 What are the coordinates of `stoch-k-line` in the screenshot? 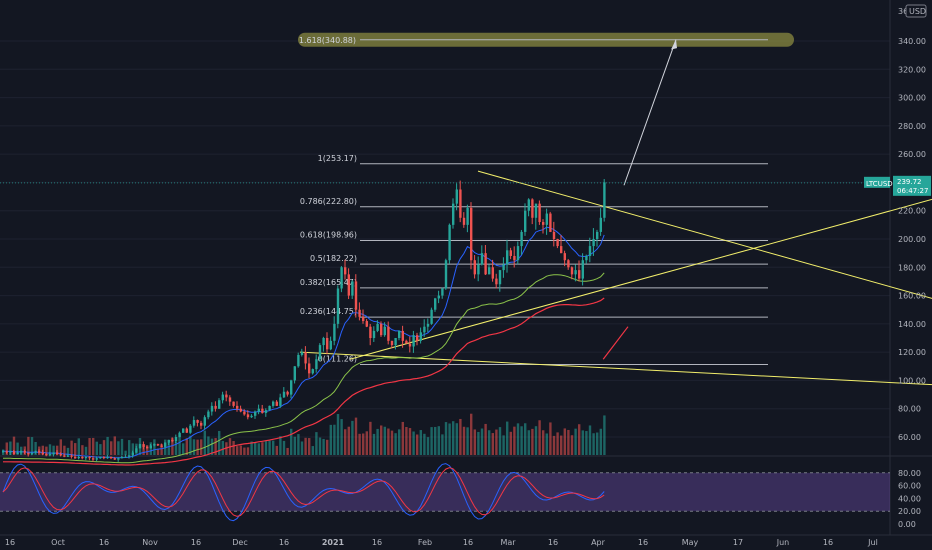 It's located at (303, 492).